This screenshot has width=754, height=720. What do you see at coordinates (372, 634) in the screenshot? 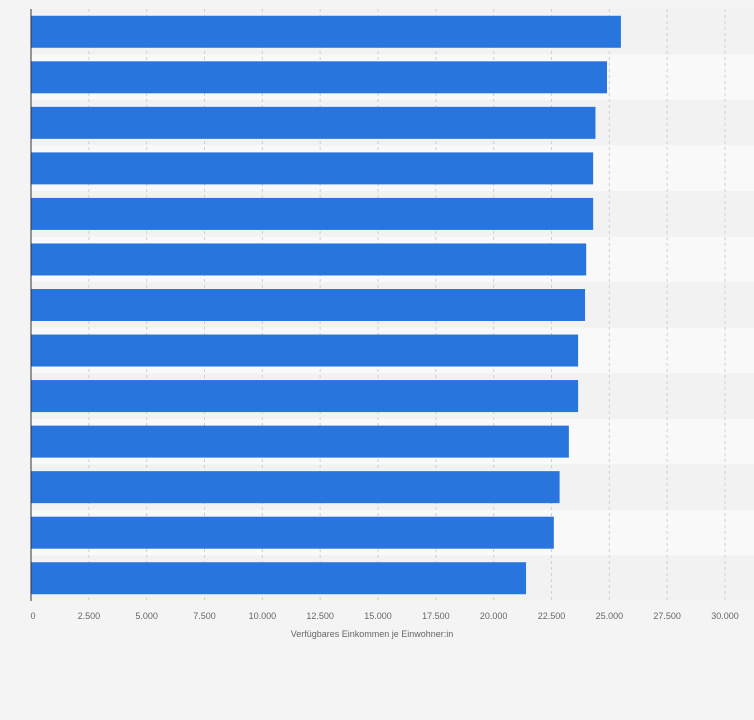
I see `x-axis-title: Verfügbares Einkommen je Einwohner:in` at bounding box center [372, 634].